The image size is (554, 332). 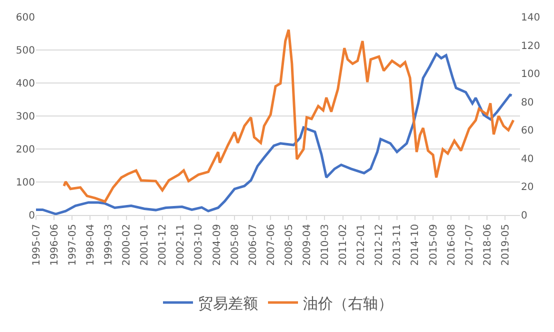 I want to click on y2-tick-label: 120, so click(x=530, y=46).